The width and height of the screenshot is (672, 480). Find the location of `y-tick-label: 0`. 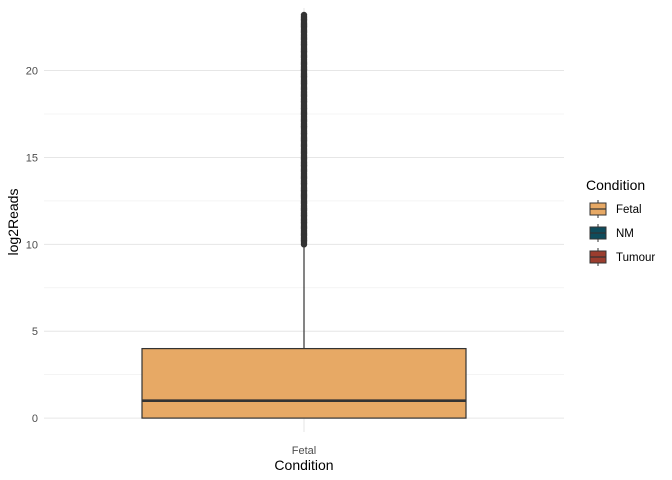

y-tick-label: 0 is located at coordinates (35, 419).